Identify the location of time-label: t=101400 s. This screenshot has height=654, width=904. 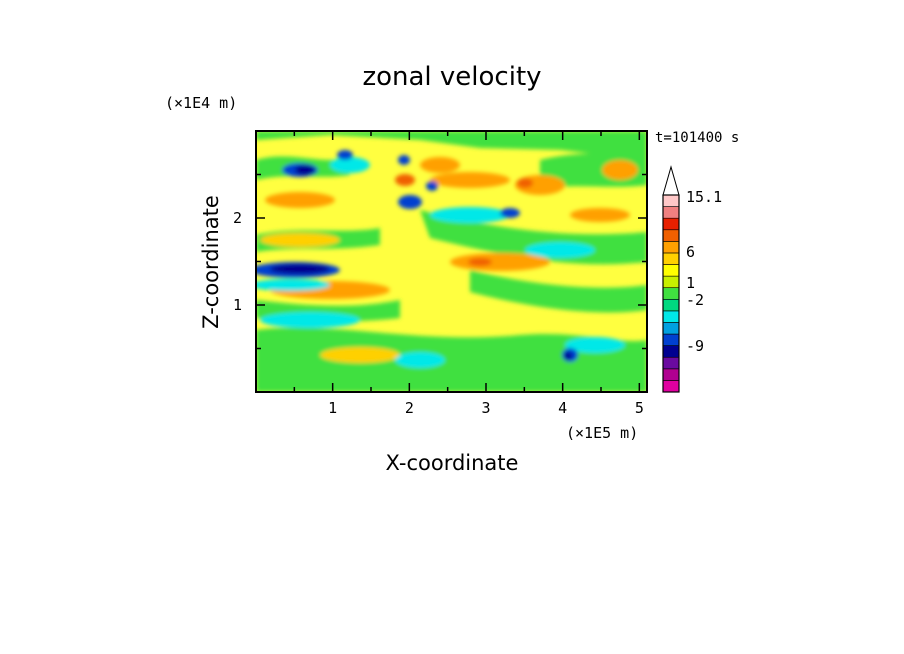
(697, 138).